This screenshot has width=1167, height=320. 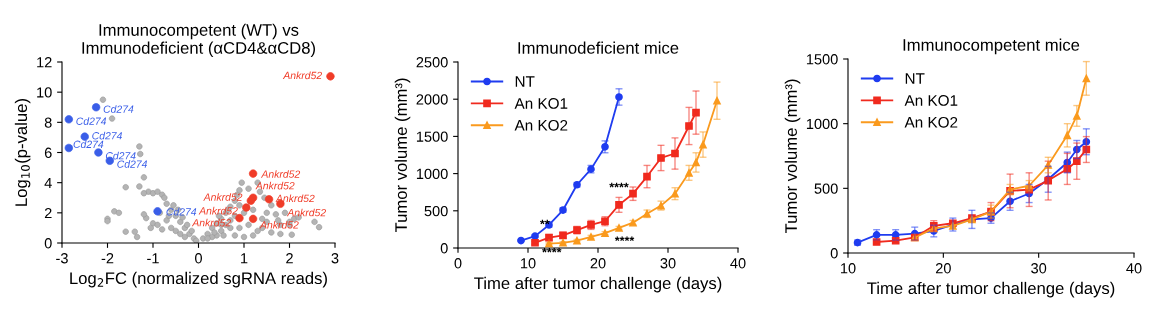 I want to click on x-tick-label: -1, so click(x=153, y=258).